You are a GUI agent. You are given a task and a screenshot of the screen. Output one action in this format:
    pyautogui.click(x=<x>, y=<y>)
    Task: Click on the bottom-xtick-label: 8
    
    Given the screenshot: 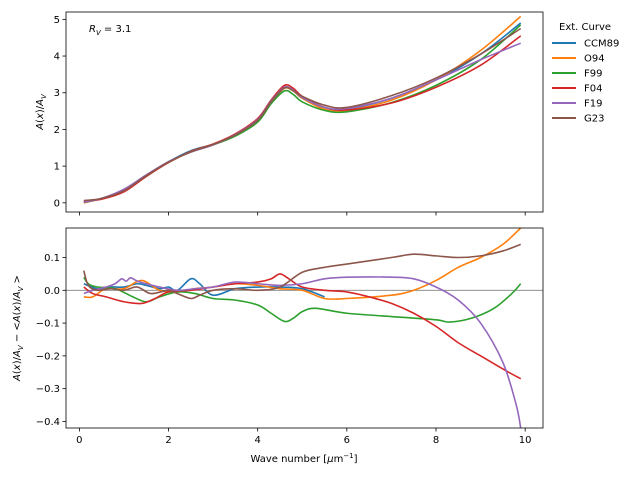 What is the action you would take?
    pyautogui.click(x=436, y=440)
    